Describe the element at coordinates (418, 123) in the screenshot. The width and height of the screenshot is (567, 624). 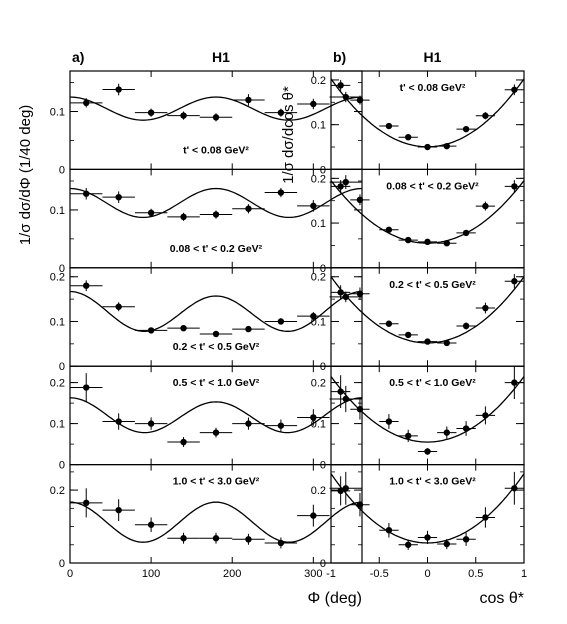
I see `subpanel-1: 0 0.1 0.2 t' < 0.08 GeV²` at that location.